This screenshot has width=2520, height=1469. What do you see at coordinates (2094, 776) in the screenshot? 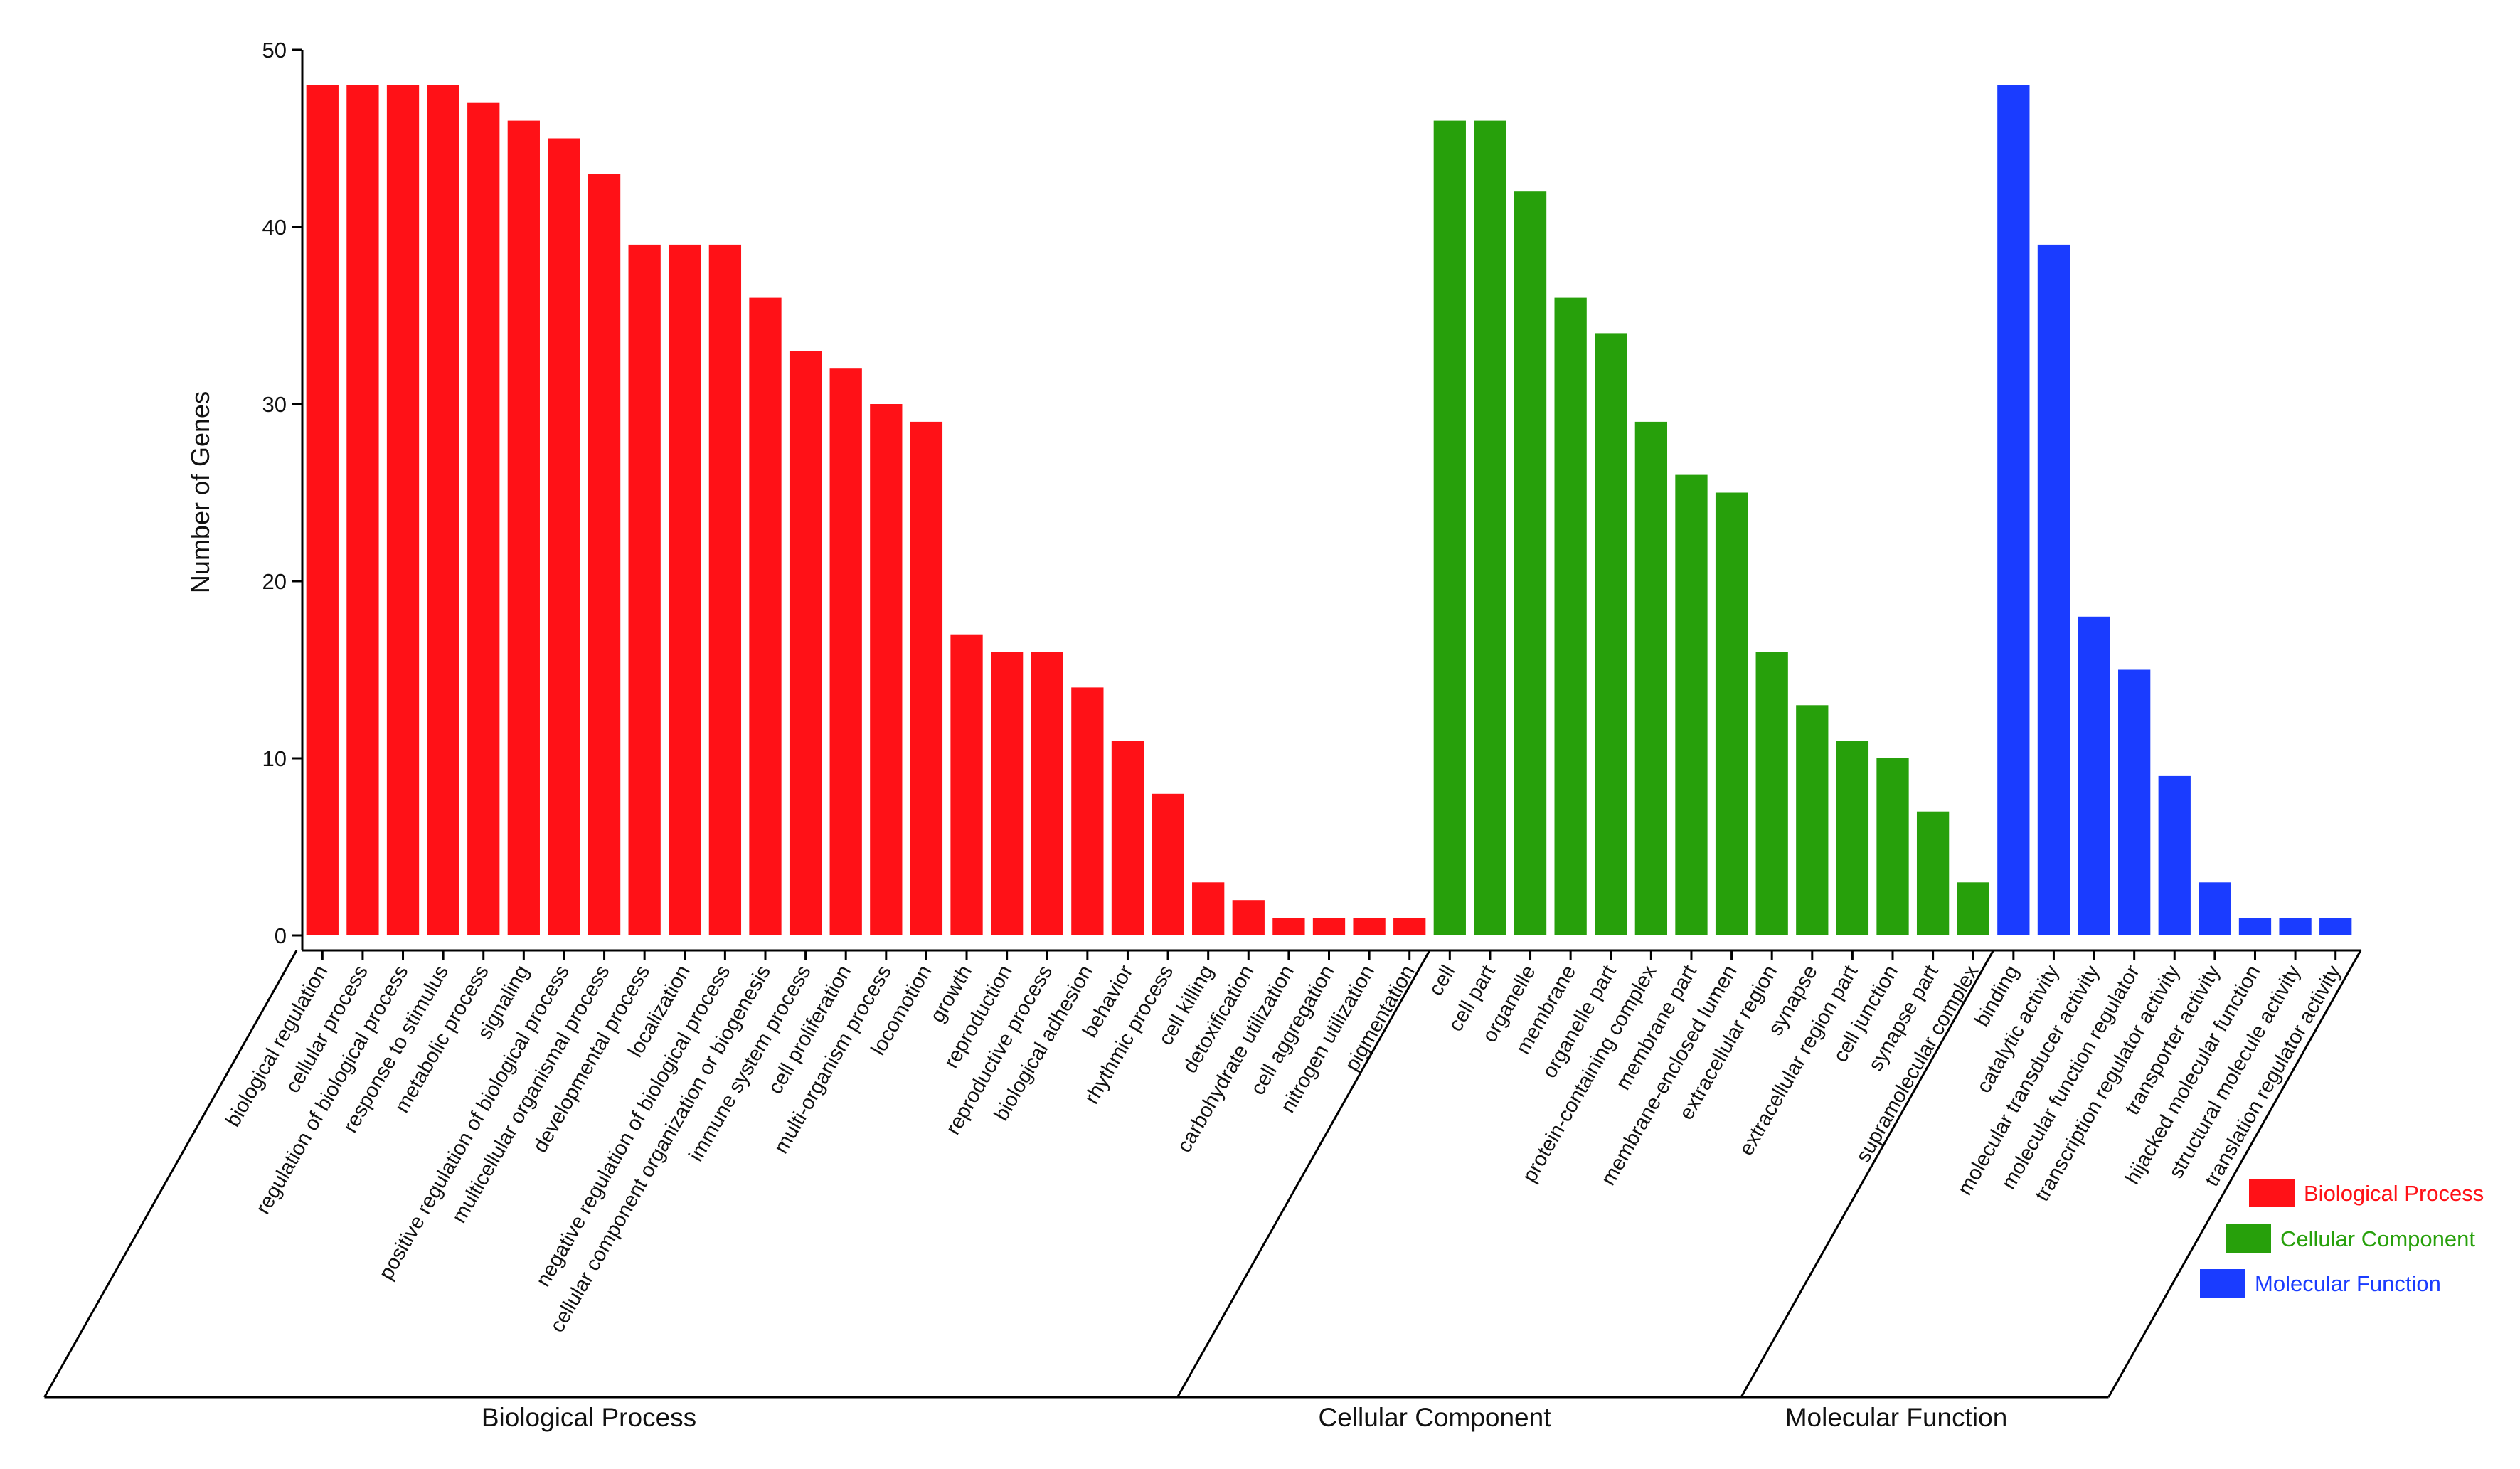
I see `bar-molecular-transducer-activity` at bounding box center [2094, 776].